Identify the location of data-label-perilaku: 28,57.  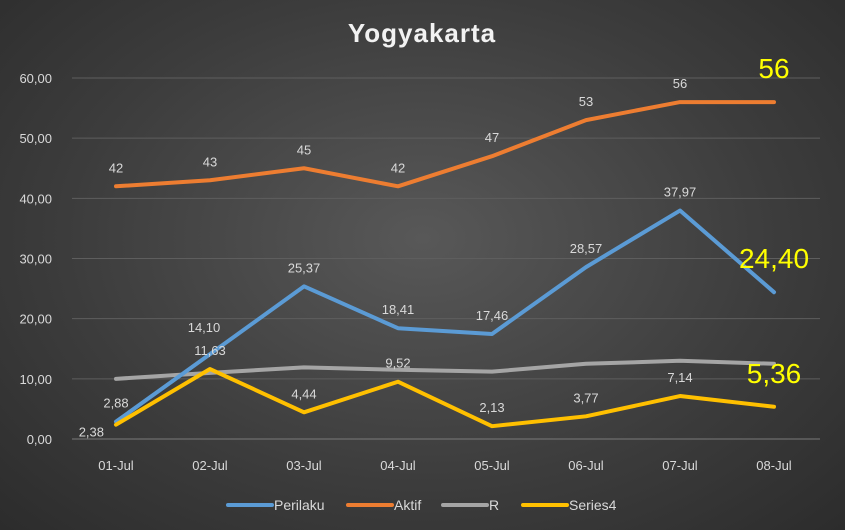
(586, 248).